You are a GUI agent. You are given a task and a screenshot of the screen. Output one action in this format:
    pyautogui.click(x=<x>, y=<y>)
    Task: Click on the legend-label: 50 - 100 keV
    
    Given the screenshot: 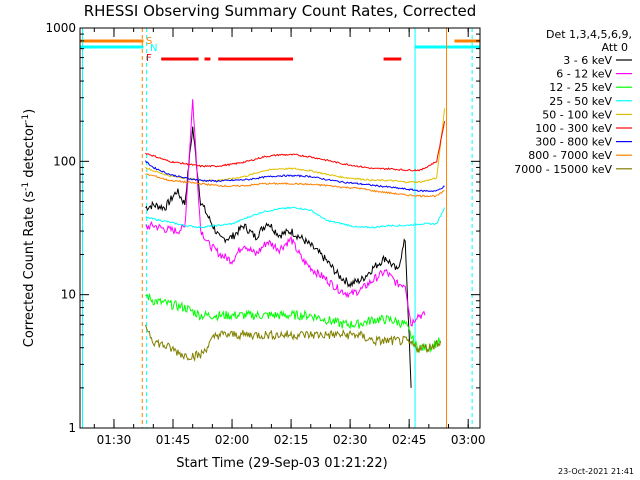 What is the action you would take?
    pyautogui.click(x=577, y=114)
    